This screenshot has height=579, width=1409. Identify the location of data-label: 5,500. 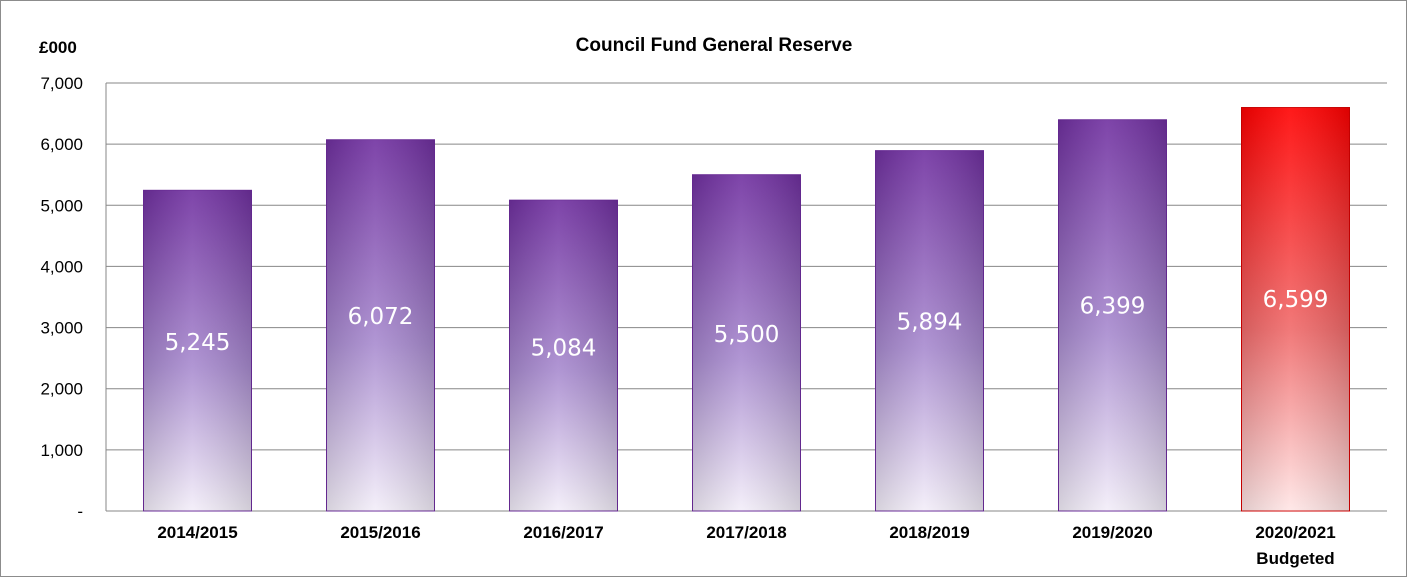
(747, 335).